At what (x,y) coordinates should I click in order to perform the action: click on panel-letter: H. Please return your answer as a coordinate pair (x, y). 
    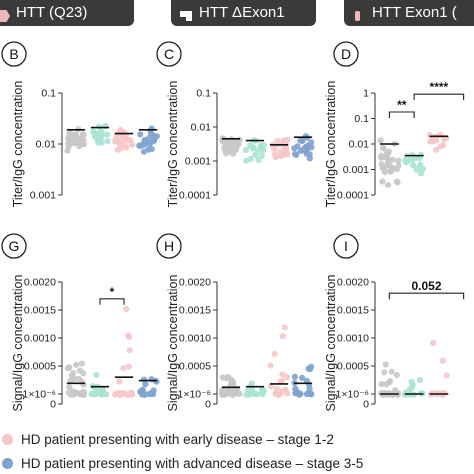
    Looking at the image, I should click on (169, 246).